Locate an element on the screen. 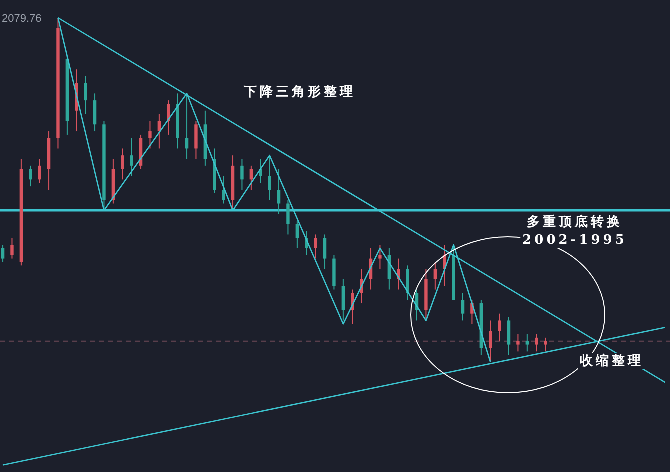  annotation: 多重顶底转换 is located at coordinates (575, 222).